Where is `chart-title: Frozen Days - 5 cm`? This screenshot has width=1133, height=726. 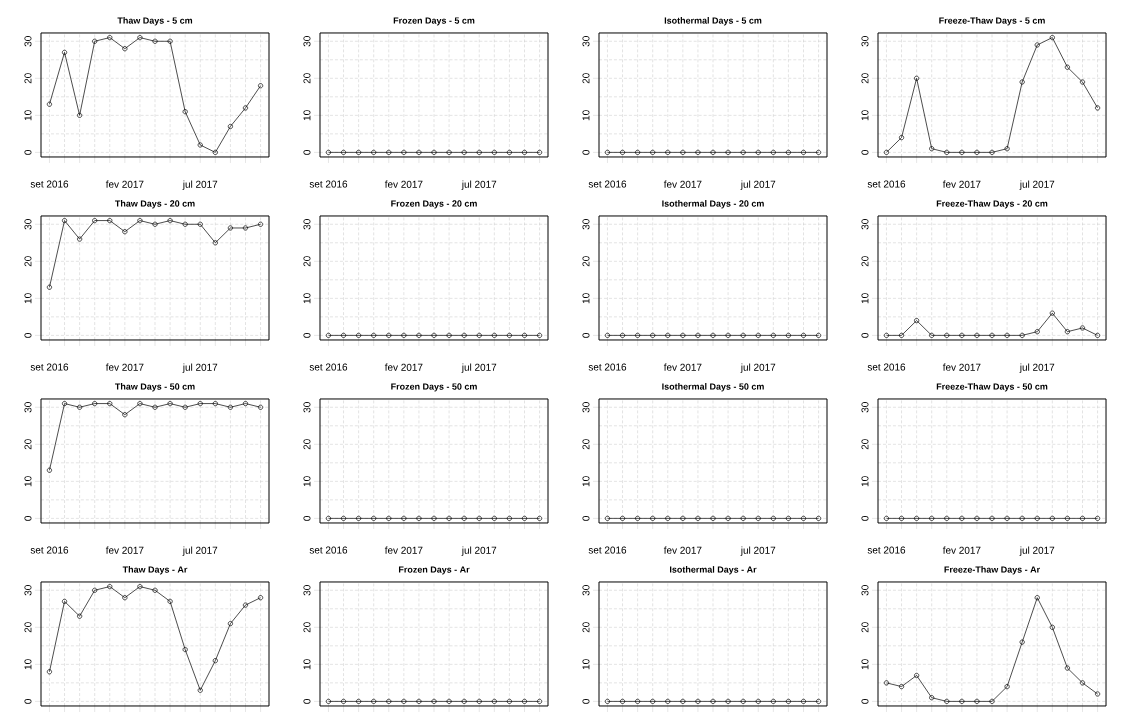 chart-title: Frozen Days - 5 cm is located at coordinates (434, 21).